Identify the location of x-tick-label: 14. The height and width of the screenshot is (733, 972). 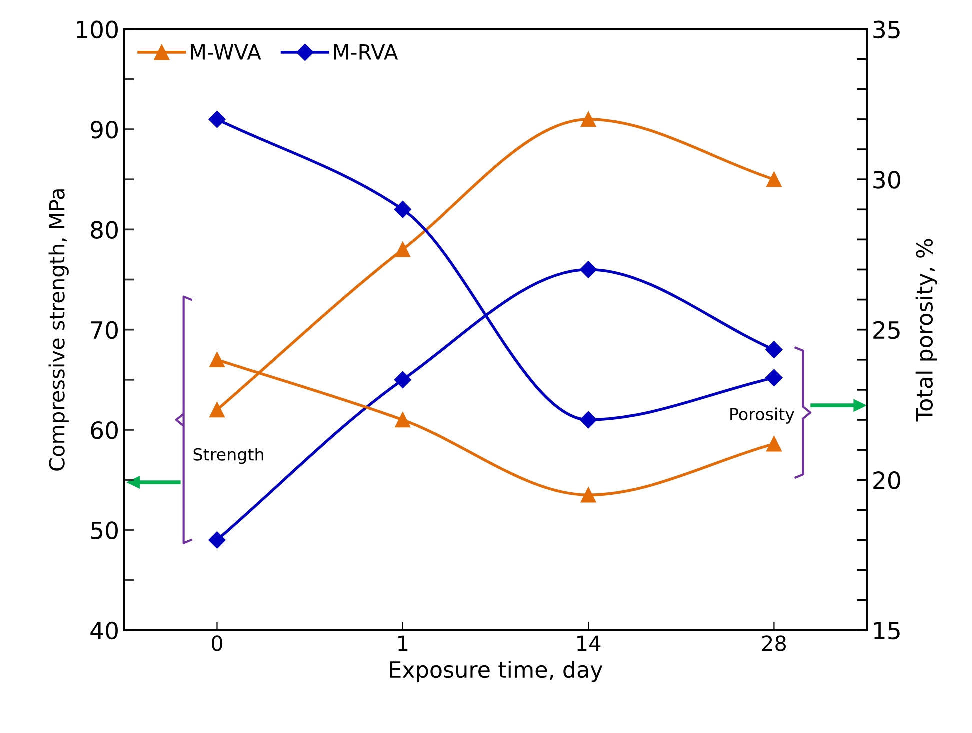
(589, 644).